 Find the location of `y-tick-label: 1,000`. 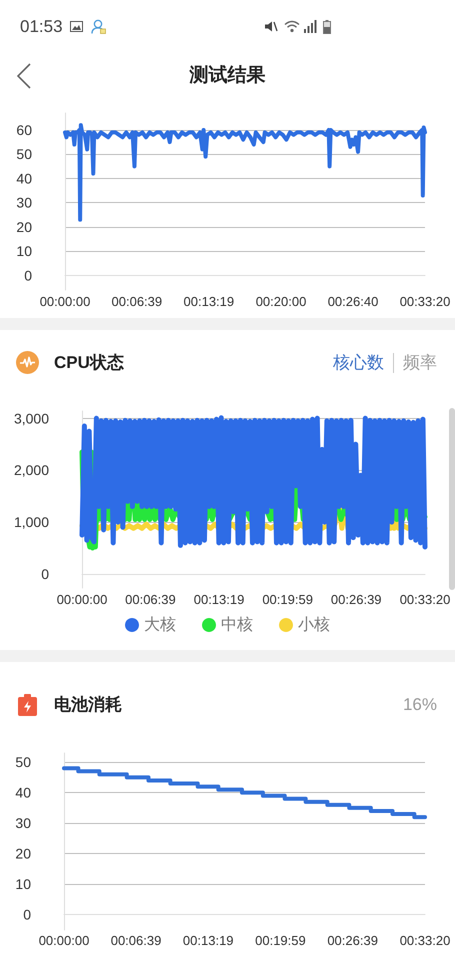

y-tick-label: 1,000 is located at coordinates (32, 522).